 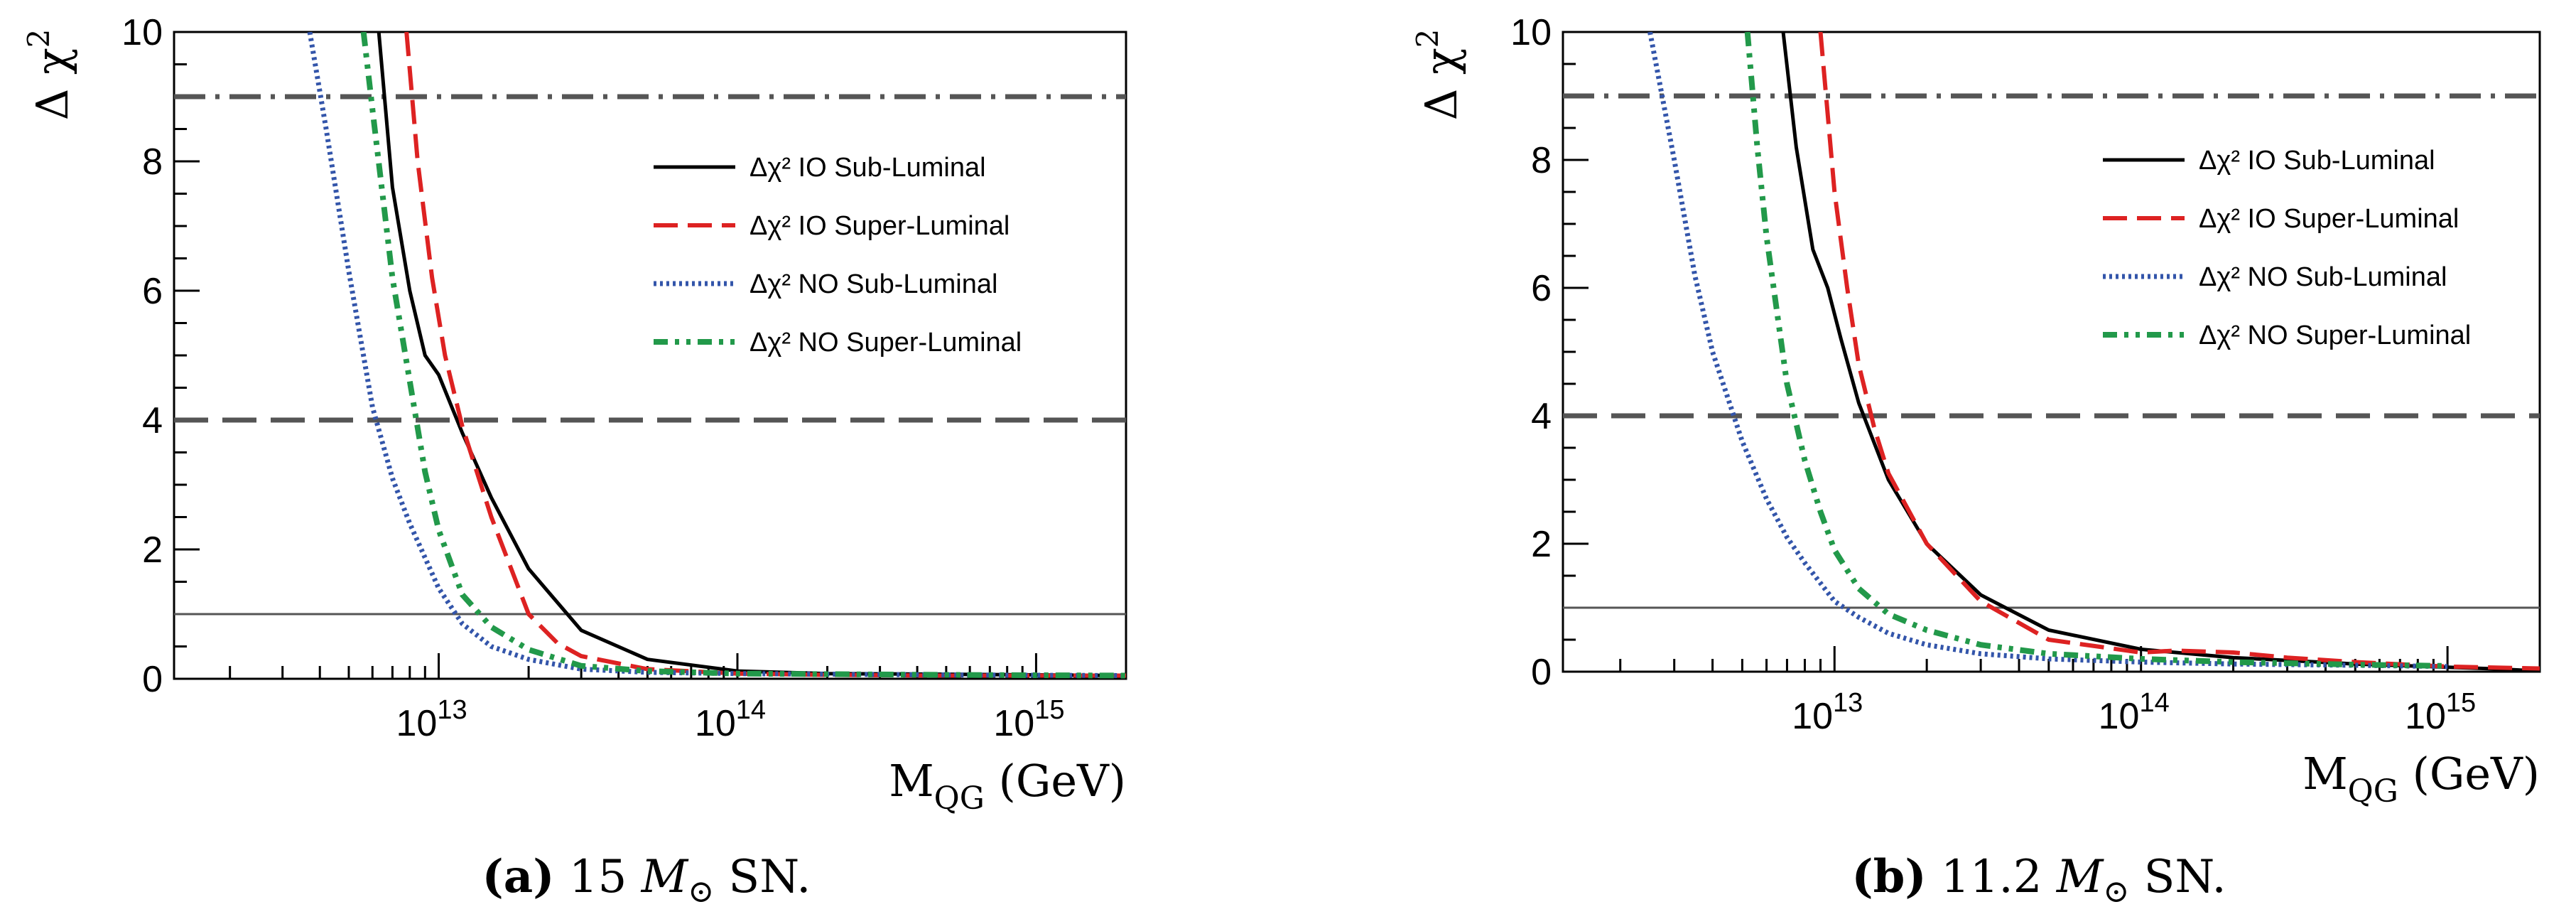 I want to click on subfigure-caption: (a) 15 M⊙ SN., so click(x=646, y=880).